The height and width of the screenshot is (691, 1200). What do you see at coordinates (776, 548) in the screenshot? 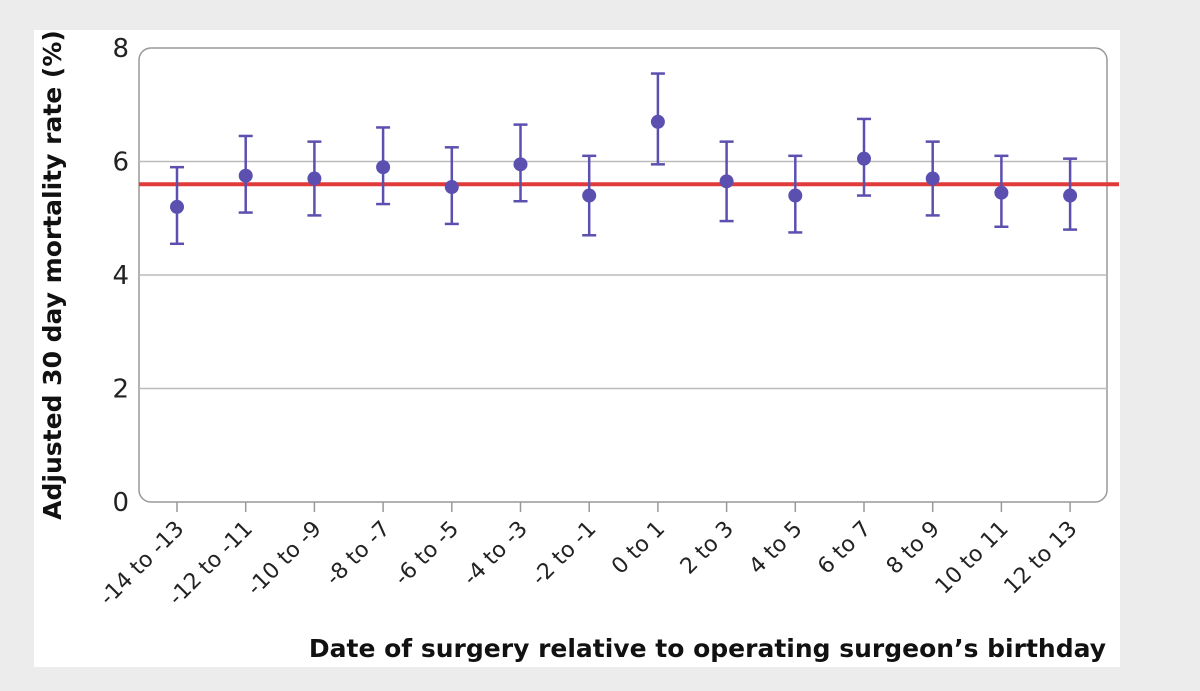
I see `x-tick-label: 4 to 5` at bounding box center [776, 548].